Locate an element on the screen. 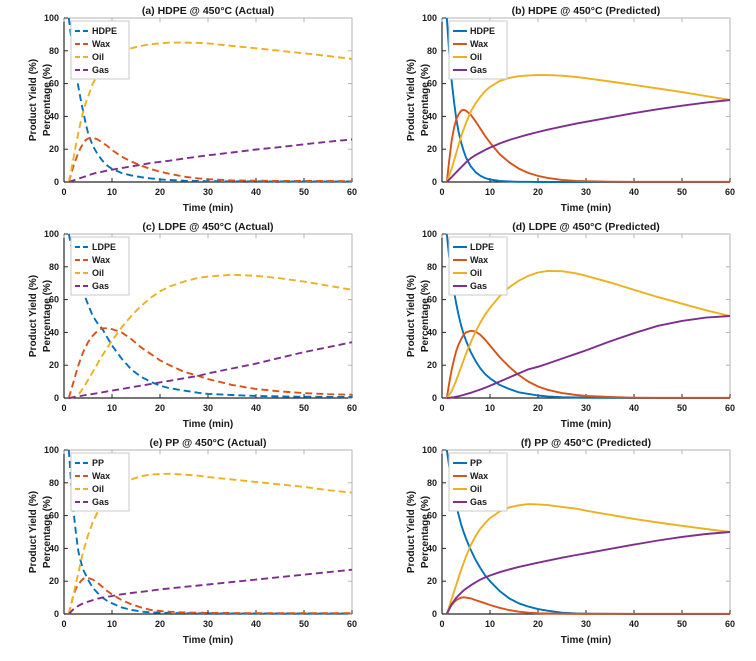 This screenshot has width=756, height=661. chart-title: (d) LDPE @ 450°C (Predicted) is located at coordinates (585, 227).